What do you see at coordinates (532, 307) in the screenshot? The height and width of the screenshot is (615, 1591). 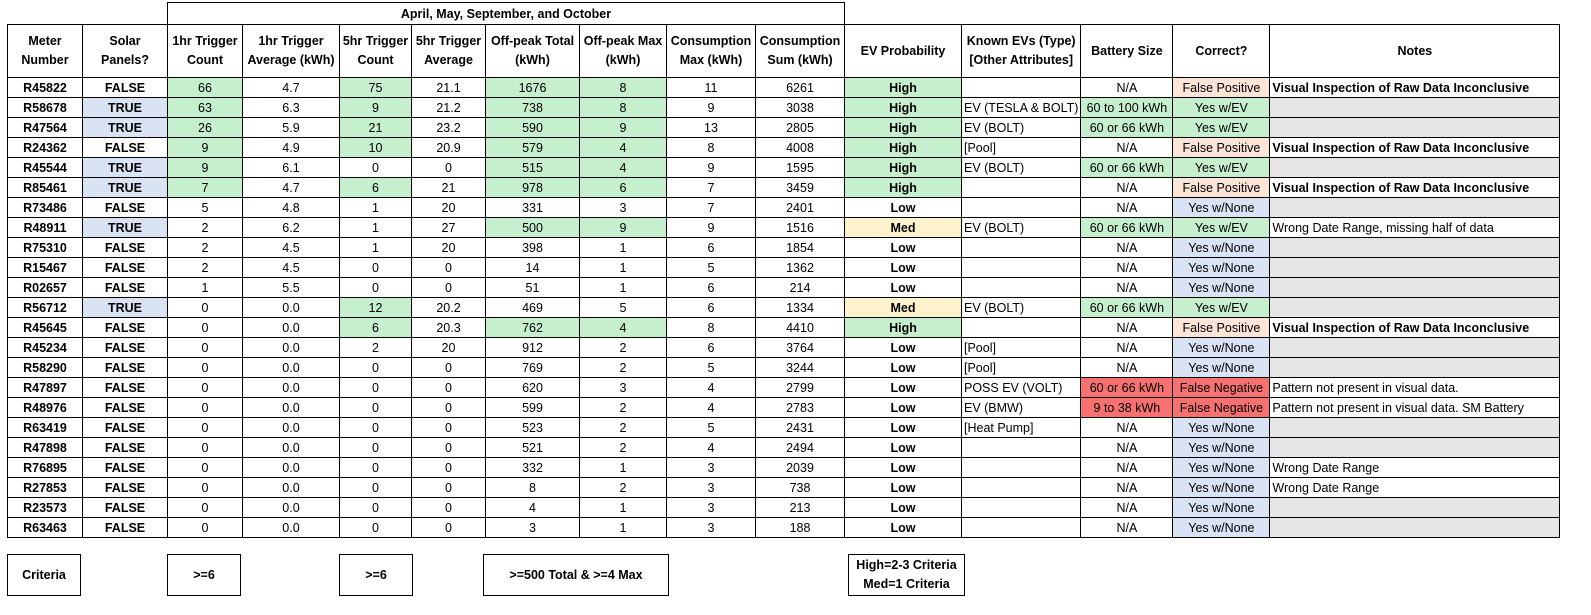 I see `cell-offpeak-total: 469` at bounding box center [532, 307].